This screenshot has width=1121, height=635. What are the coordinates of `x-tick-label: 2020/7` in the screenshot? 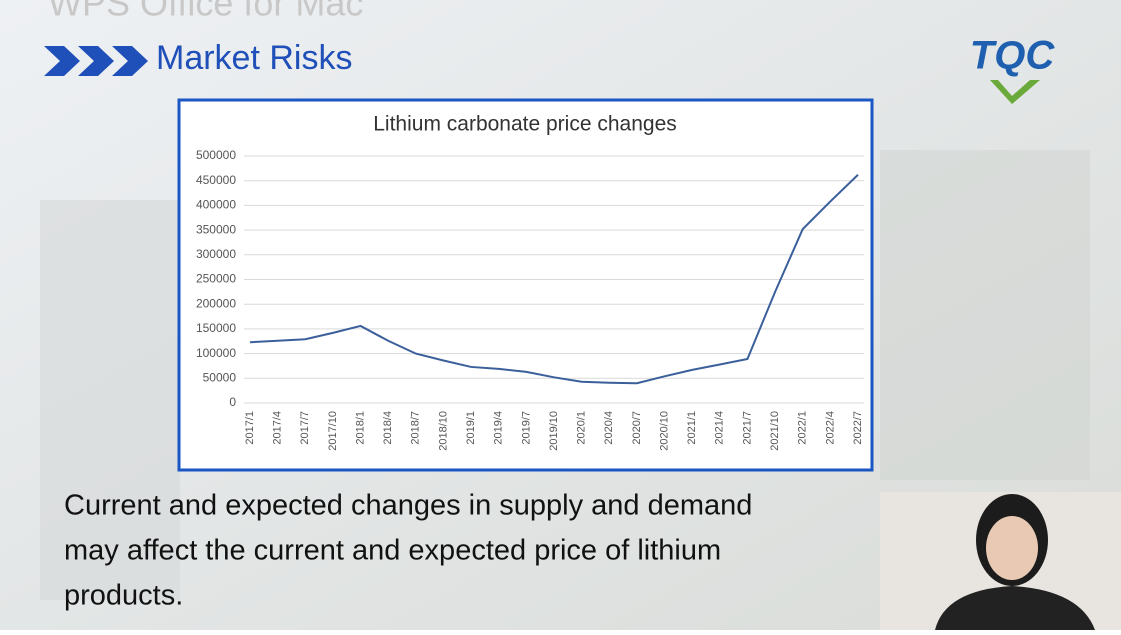 It's located at (637, 428).